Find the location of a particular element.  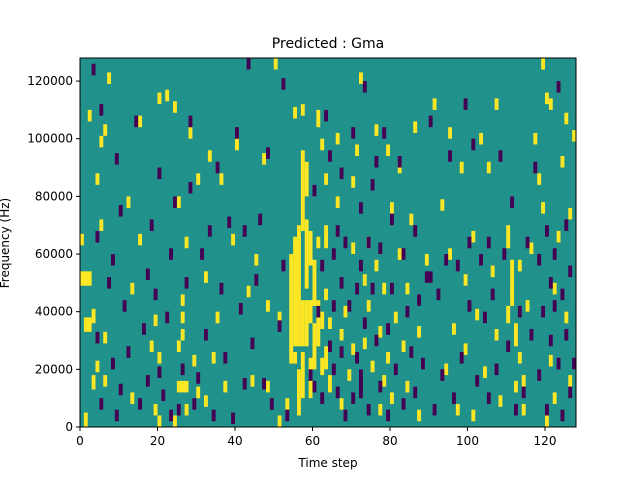

x-tick-label: 0 is located at coordinates (80, 441).